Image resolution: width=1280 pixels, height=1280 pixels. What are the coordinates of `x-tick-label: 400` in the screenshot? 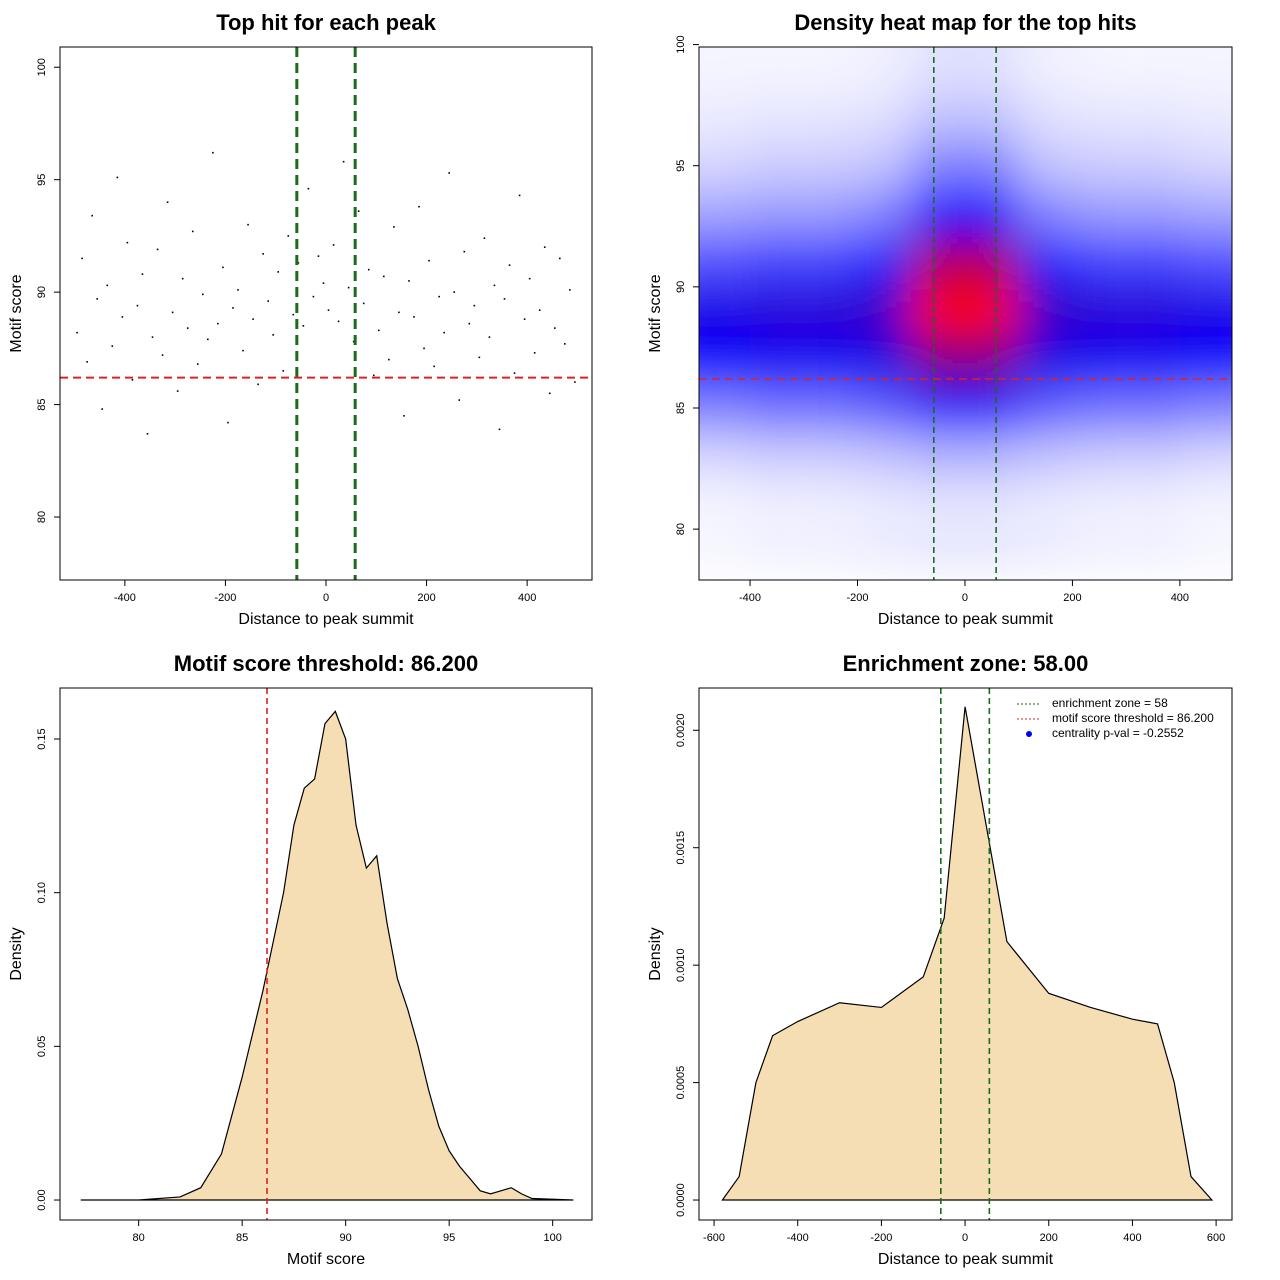 It's located at (527, 598).